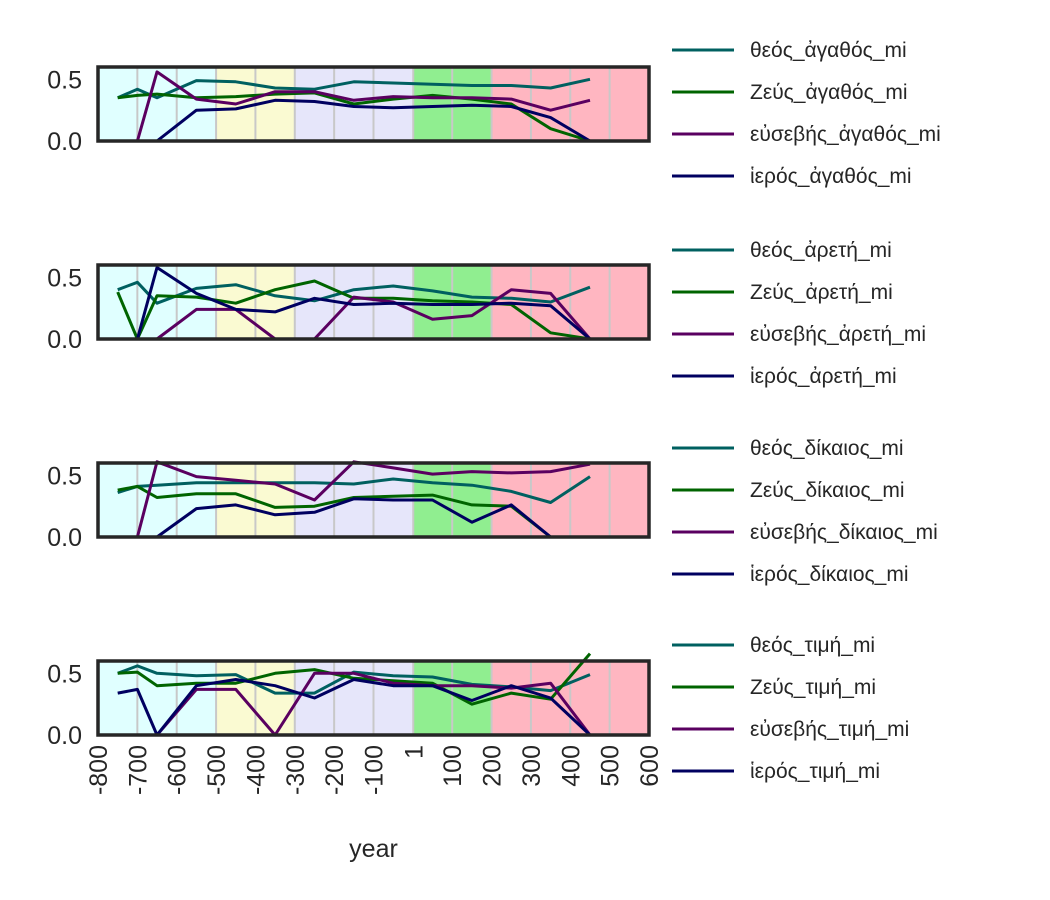 The height and width of the screenshot is (900, 1050). Describe the element at coordinates (829, 574) in the screenshot. I see `legend-label: ἱερός_δίκαιος_mi` at that location.